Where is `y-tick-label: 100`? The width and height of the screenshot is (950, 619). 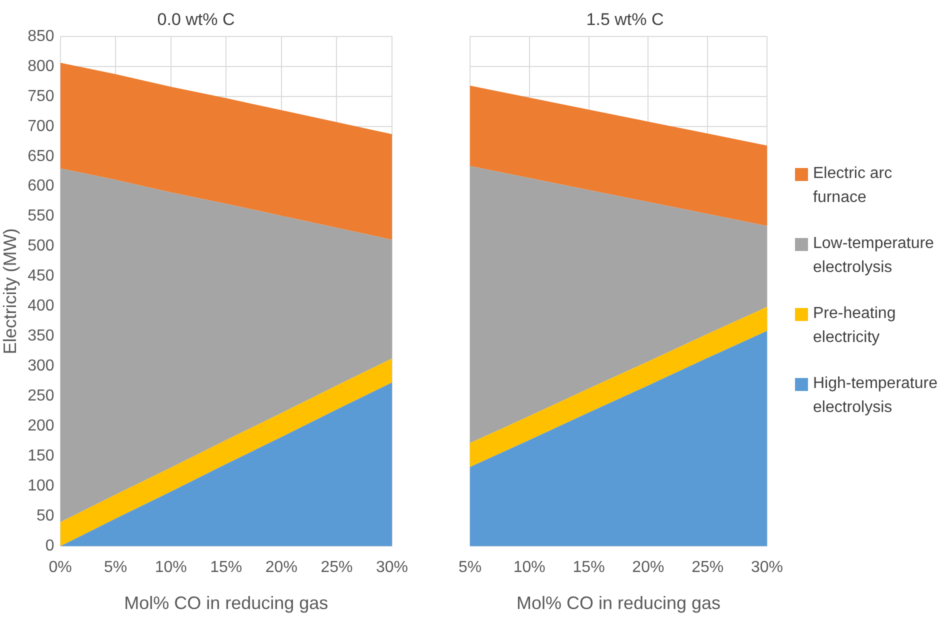
y-tick-label: 100 is located at coordinates (41, 486).